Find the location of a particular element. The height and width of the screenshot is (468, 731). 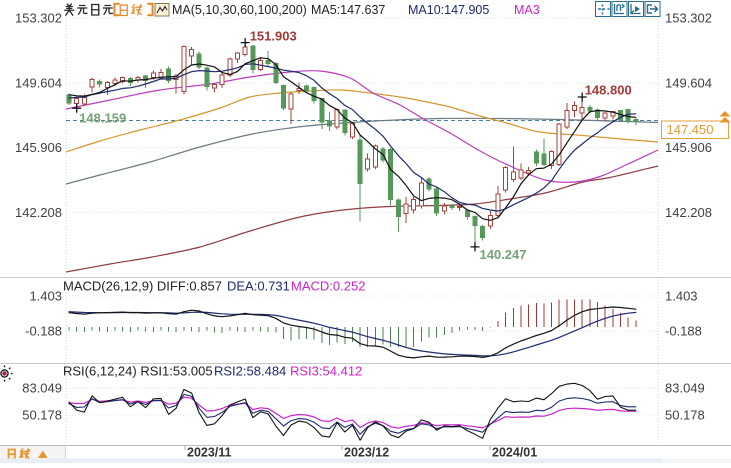

svg-text: DEA:0.731 is located at coordinates (258, 286).